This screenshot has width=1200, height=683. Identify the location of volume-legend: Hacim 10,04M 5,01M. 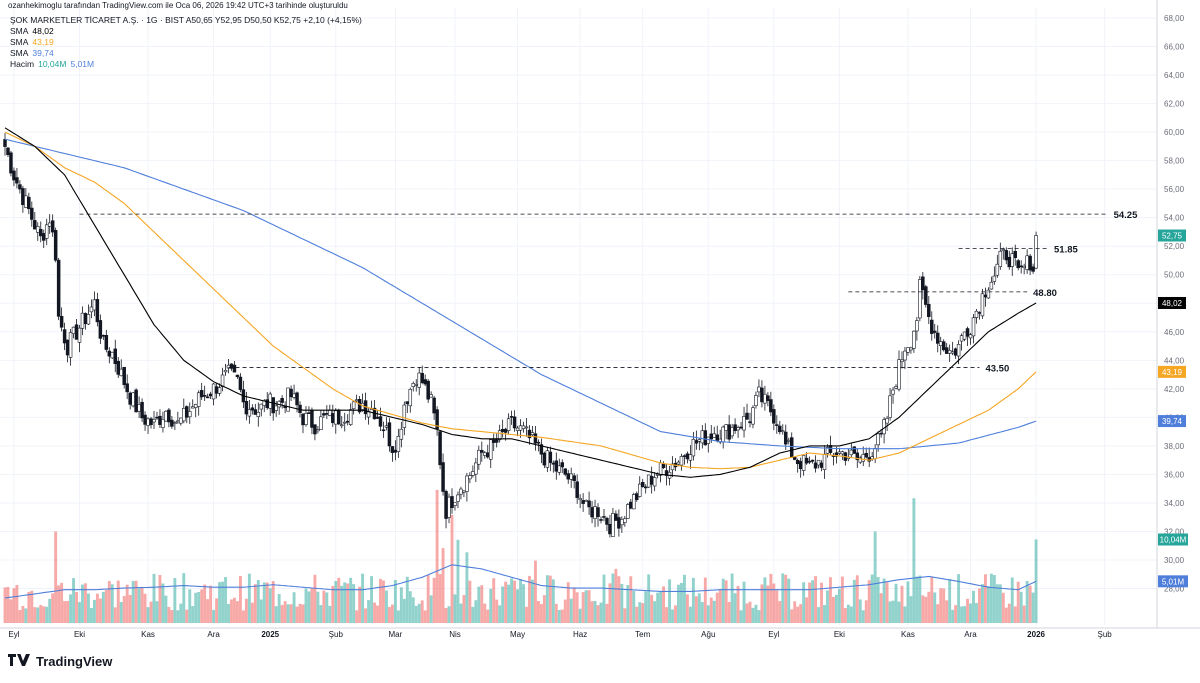
(186, 64).